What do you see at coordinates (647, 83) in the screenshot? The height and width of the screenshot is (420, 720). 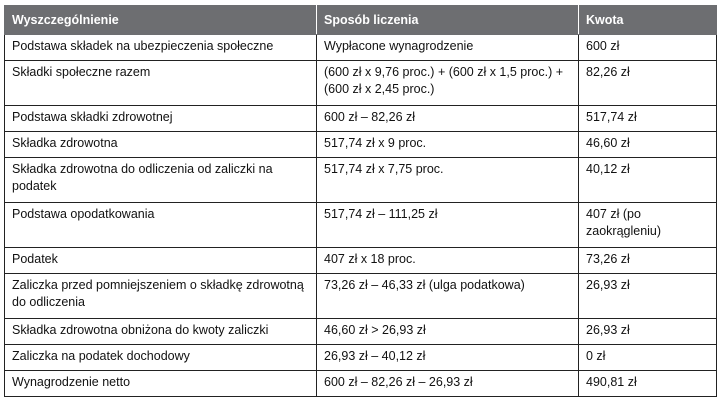 I see `table-cell: 82,26 zł` at bounding box center [647, 83].